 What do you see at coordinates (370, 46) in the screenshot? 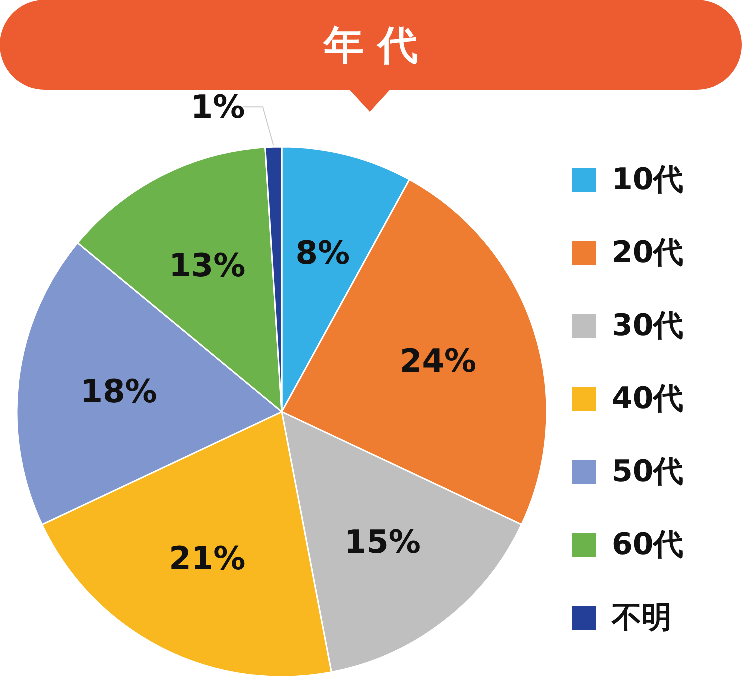
I see `chart-title: 年 代` at bounding box center [370, 46].